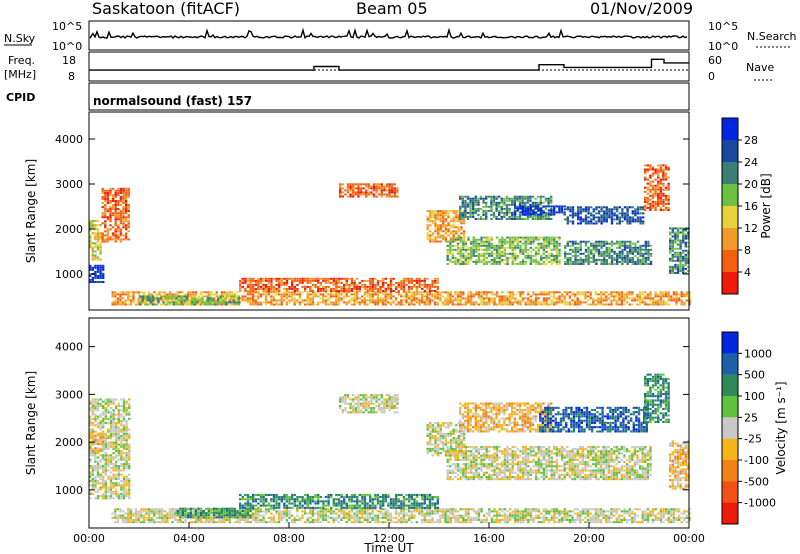 The width and height of the screenshot is (800, 554). I want to click on colorbar-swatch, so click(730, 261).